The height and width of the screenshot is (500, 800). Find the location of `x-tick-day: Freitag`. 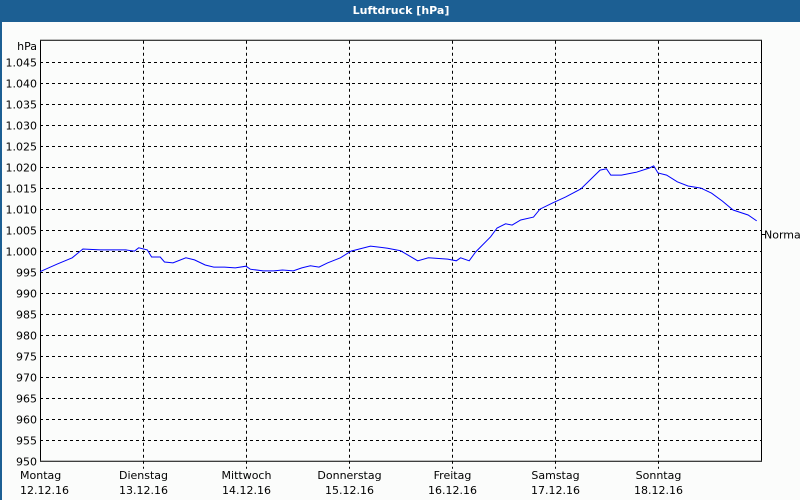

x-tick-day: Freitag is located at coordinates (453, 475).